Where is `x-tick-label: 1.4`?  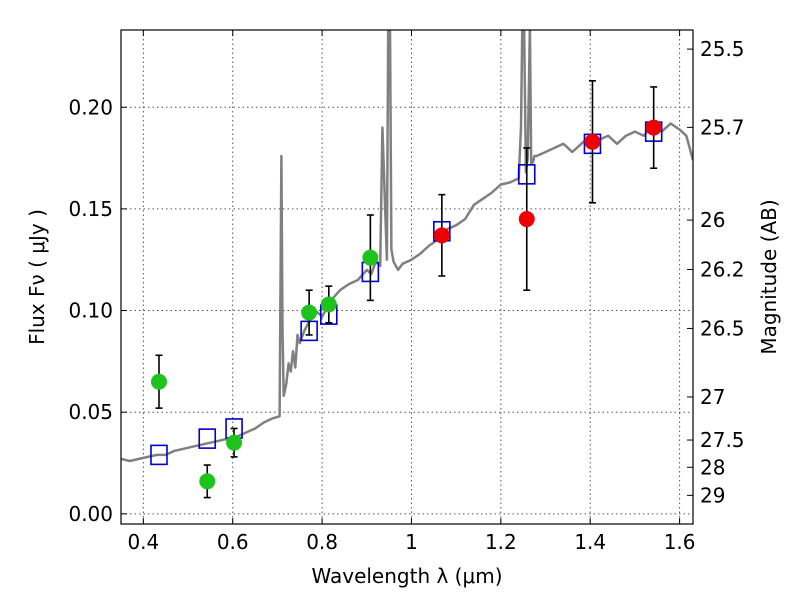
x-tick-label: 1.4 is located at coordinates (590, 542).